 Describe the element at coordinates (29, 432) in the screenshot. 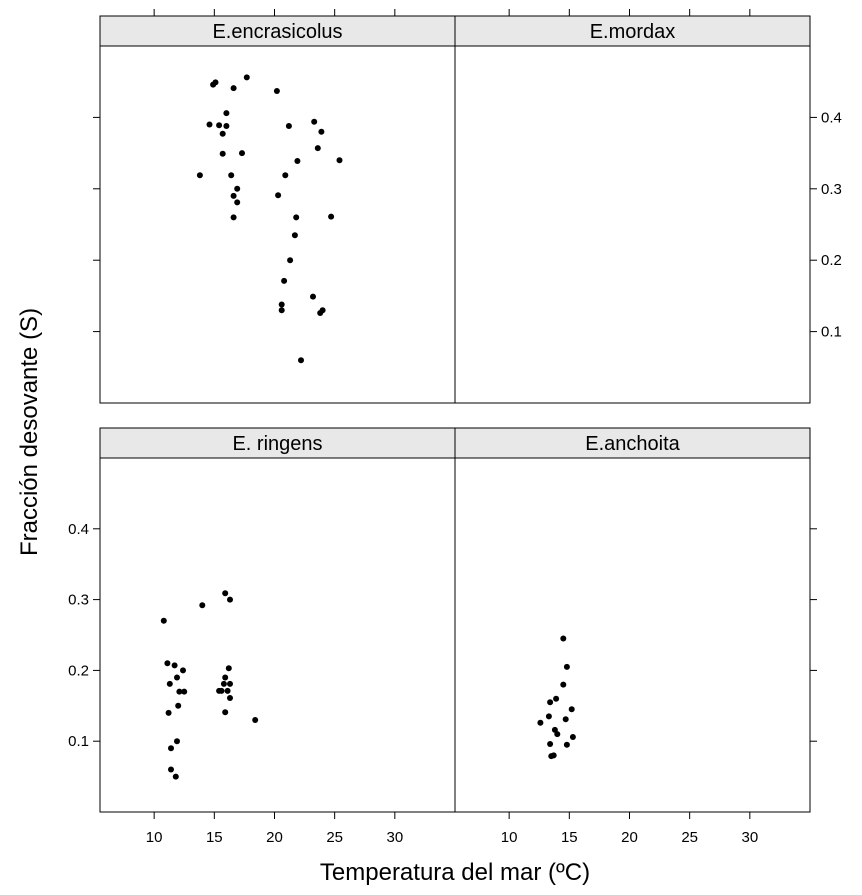

I see `y-axis-title: Fracción desovante (S)` at that location.